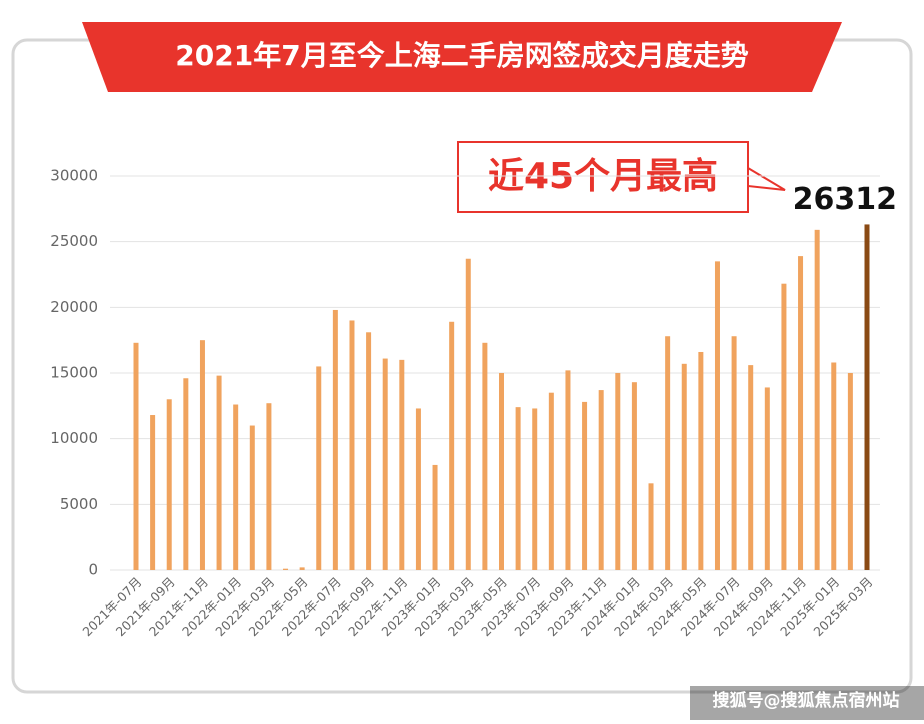 This screenshot has height=724, width=924. What do you see at coordinates (603, 177) in the screenshot?
I see `annotation-box` at bounding box center [603, 177].